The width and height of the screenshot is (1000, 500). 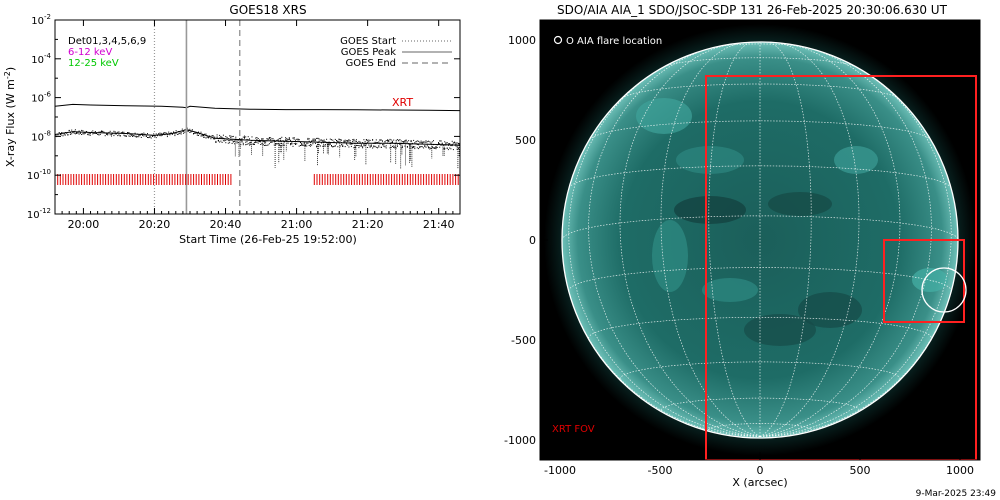 I want to click on goes-y-tick-label: 10-12, so click(x=39, y=214).